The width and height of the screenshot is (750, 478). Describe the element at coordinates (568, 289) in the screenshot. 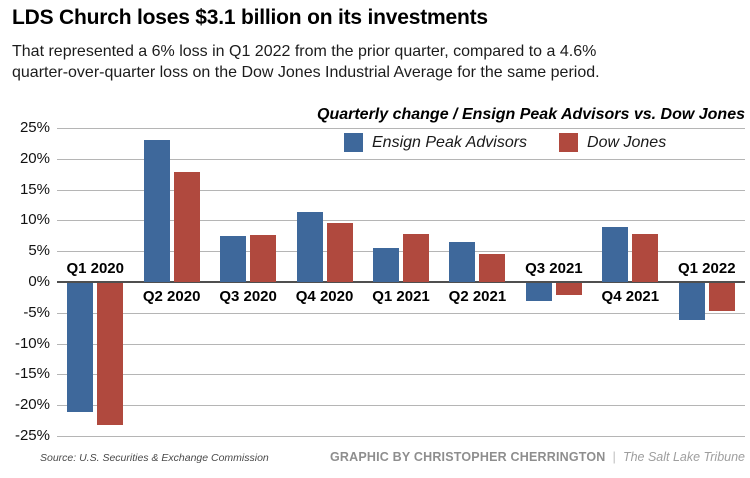

I see `bar-dow-q3-2021` at that location.